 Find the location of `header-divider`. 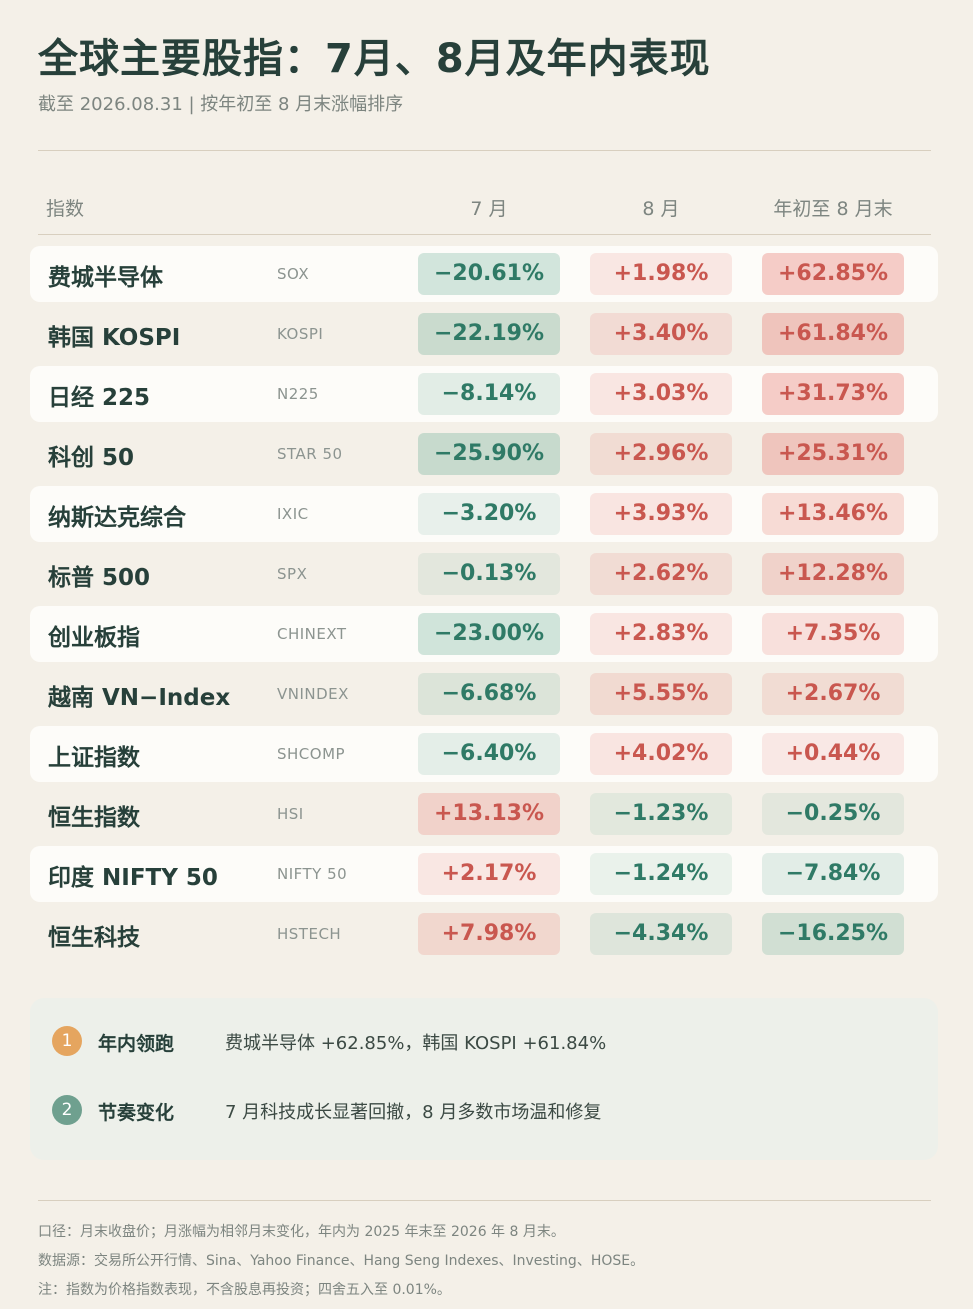

header-divider is located at coordinates (484, 234).